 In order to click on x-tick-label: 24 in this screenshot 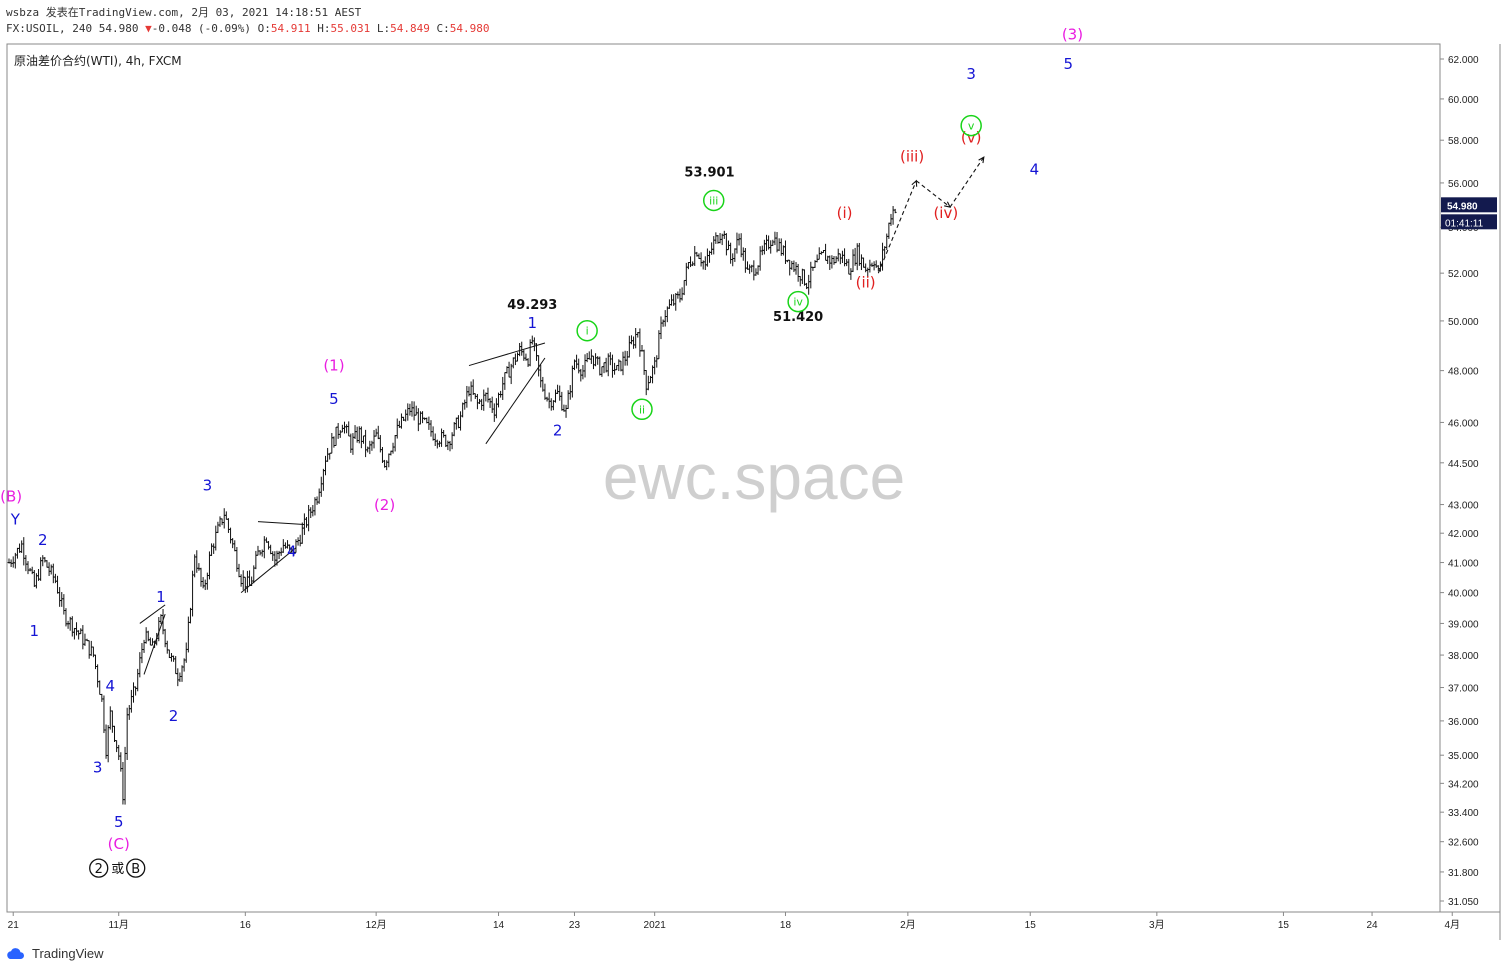, I will do `click(1372, 925)`.